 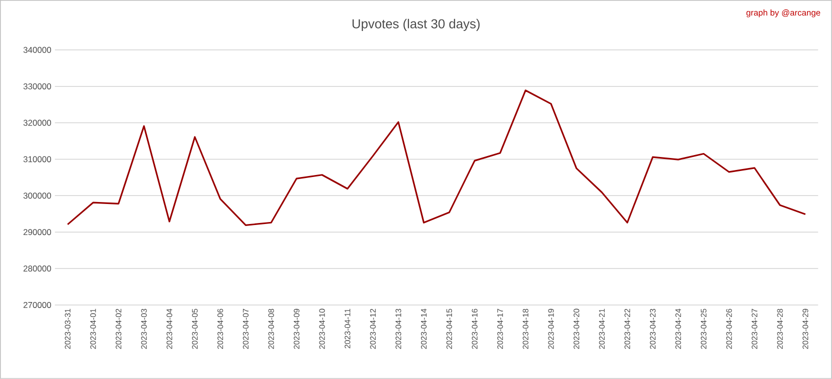 I want to click on y-tick-label: 330000, so click(x=37, y=86).